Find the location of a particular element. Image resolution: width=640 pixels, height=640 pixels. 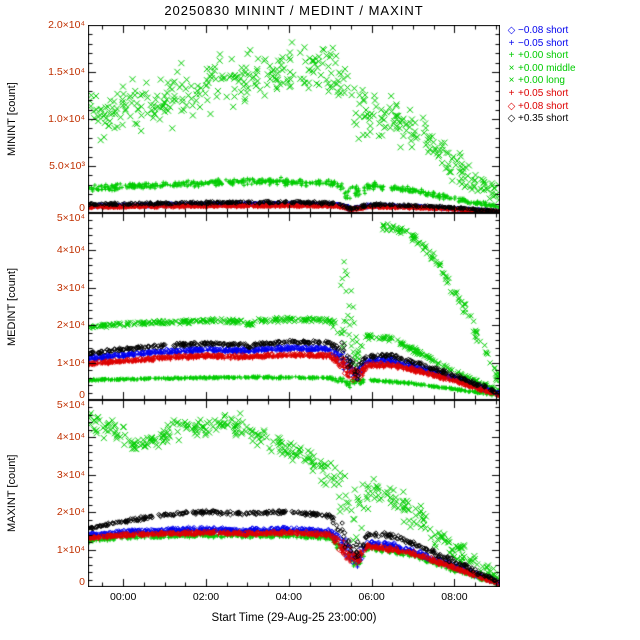

legend-item: ◇ +0.08 short is located at coordinates (540, 107).